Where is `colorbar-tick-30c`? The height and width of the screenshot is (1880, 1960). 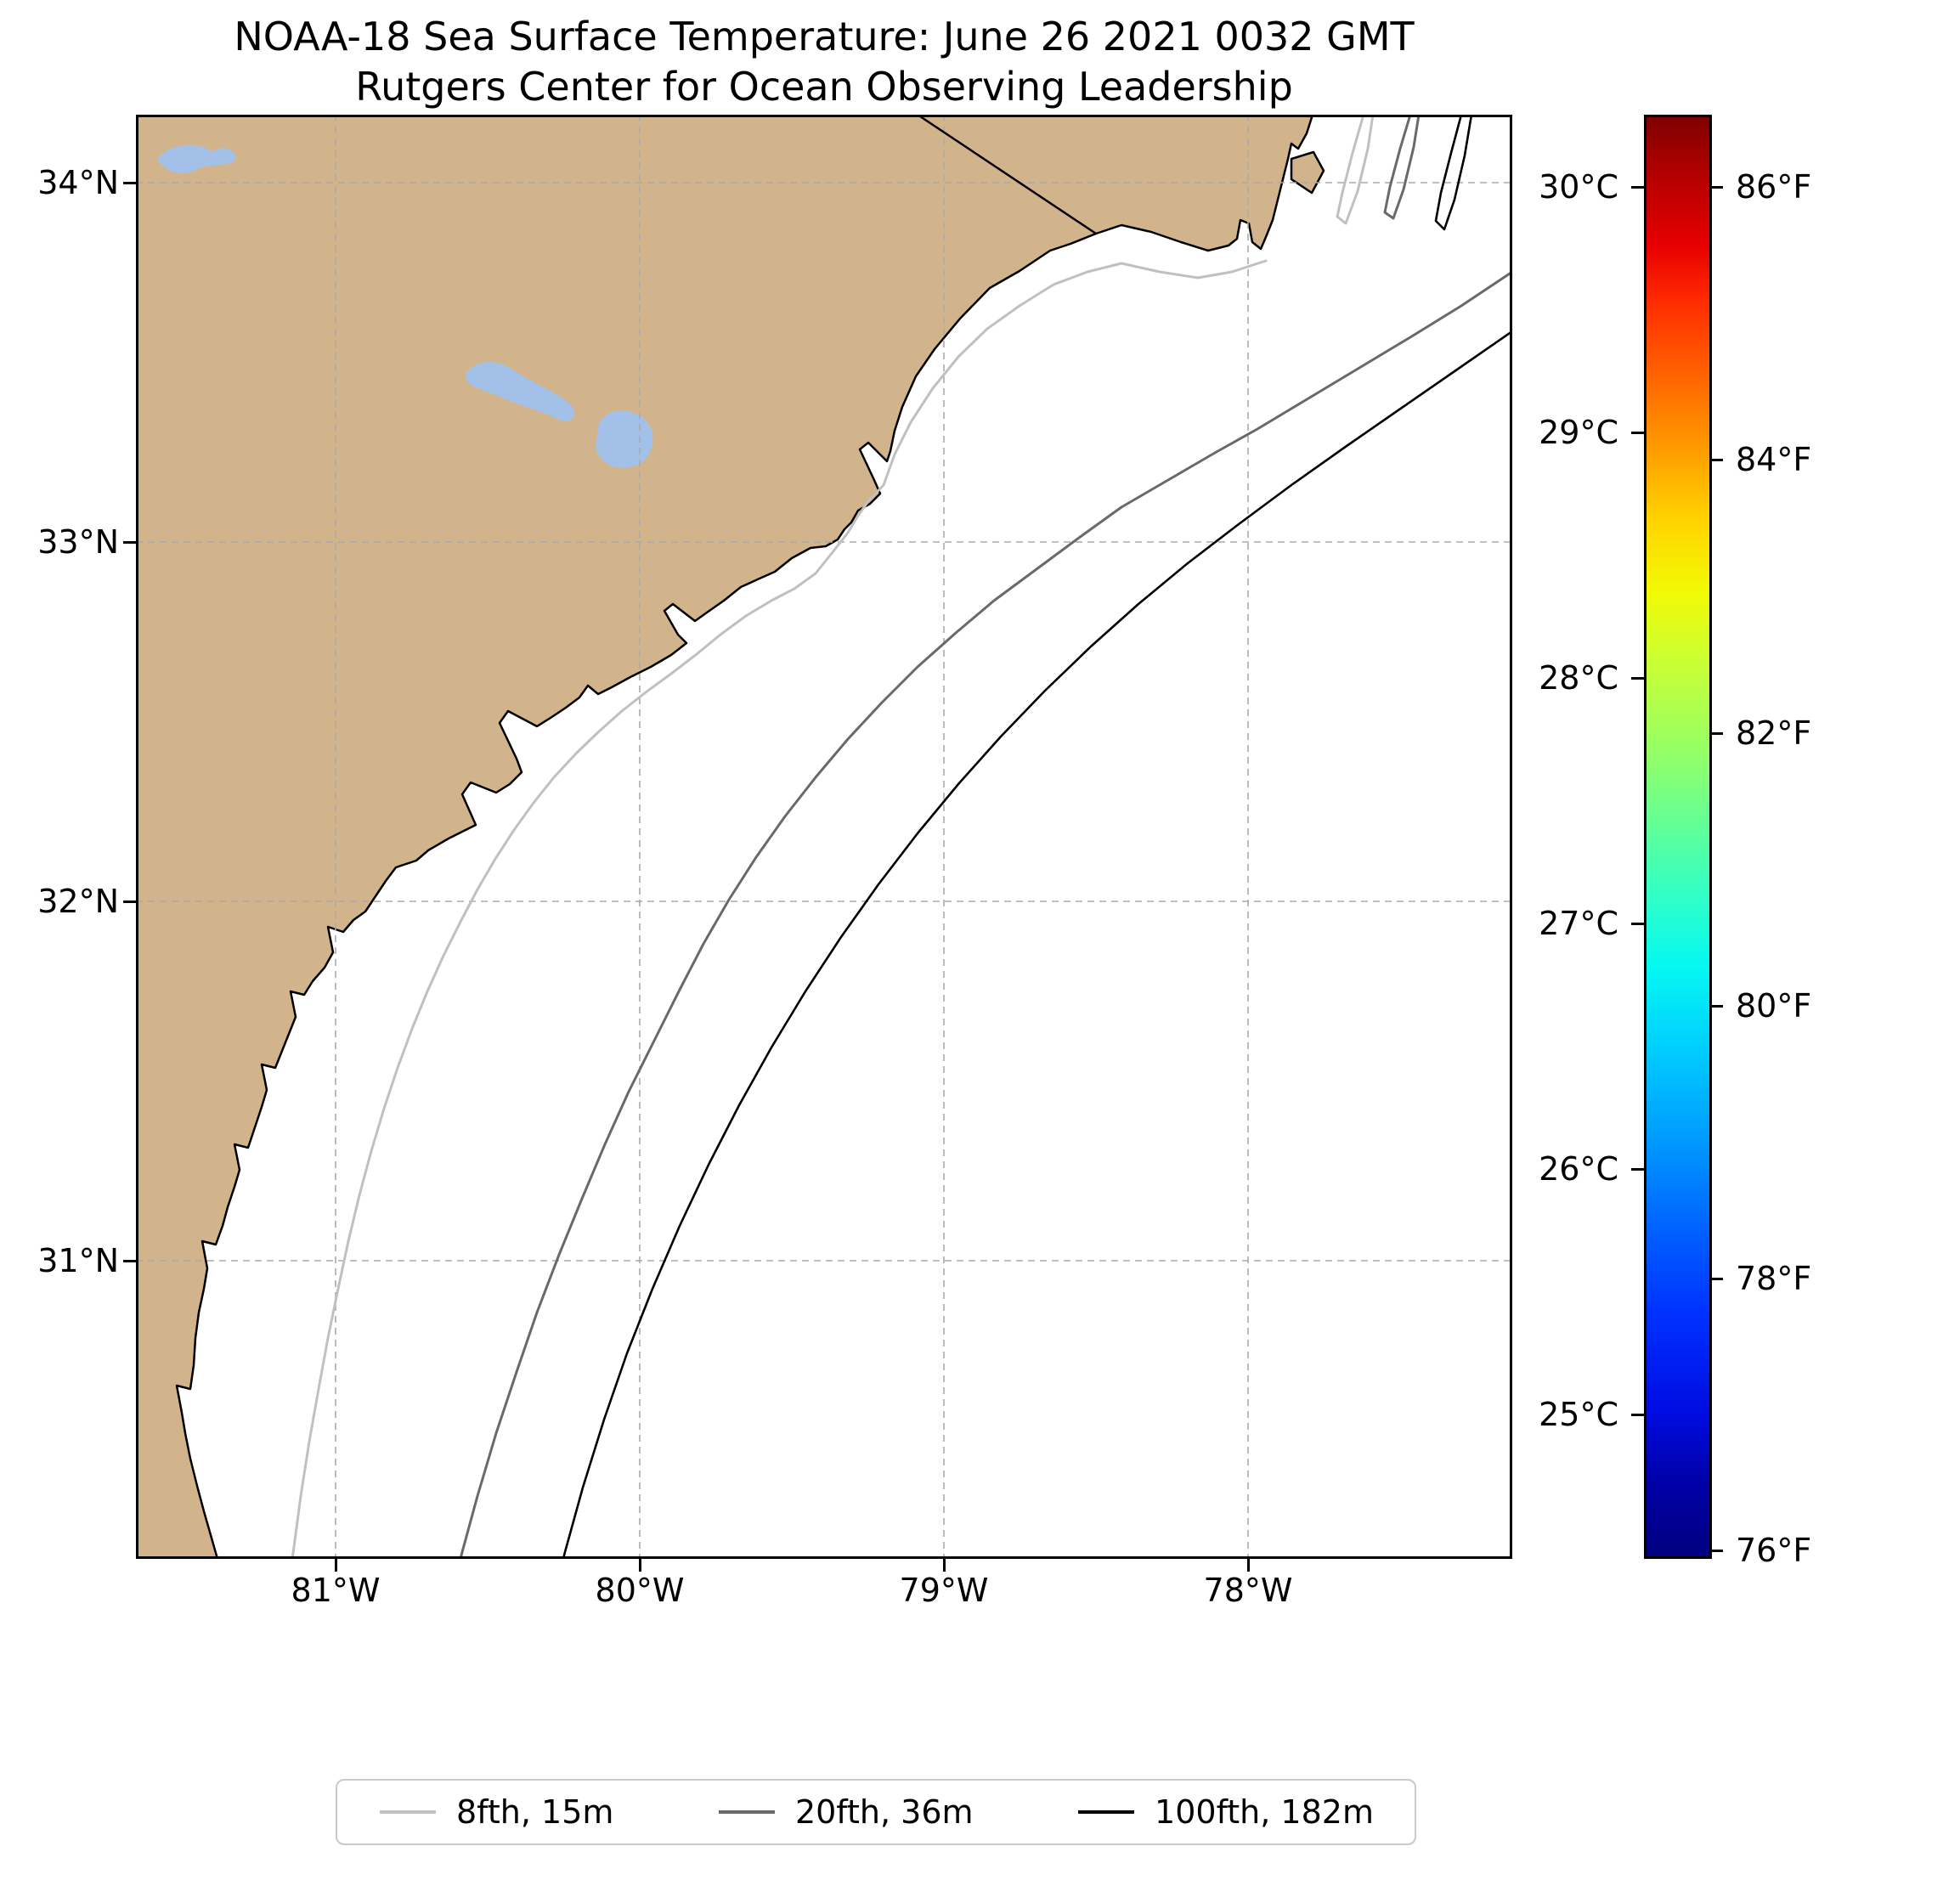
colorbar-tick-30c is located at coordinates (1638, 187).